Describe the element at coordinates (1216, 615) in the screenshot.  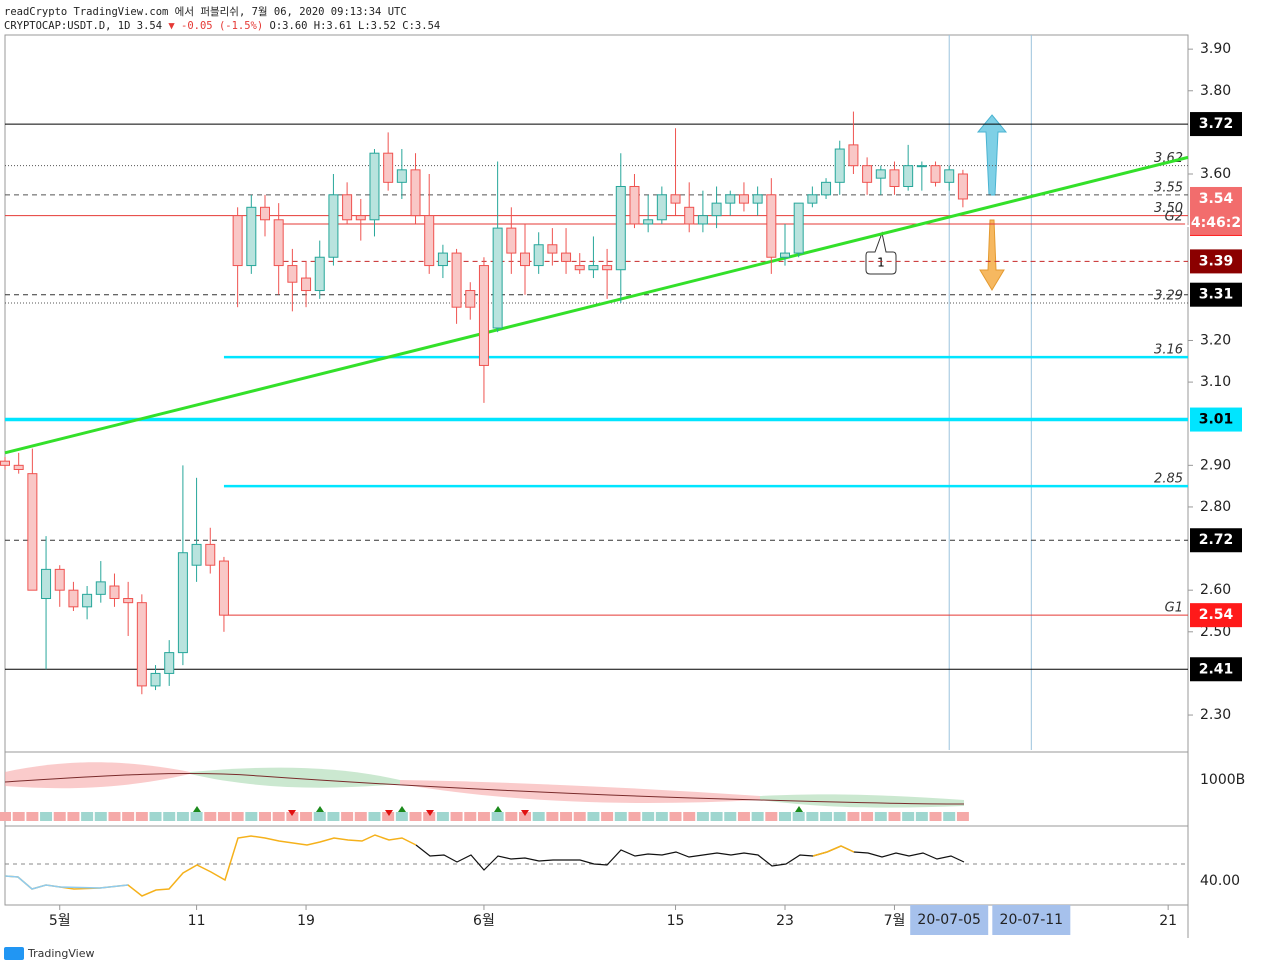
I see `price-badge-label: 2.54` at that location.